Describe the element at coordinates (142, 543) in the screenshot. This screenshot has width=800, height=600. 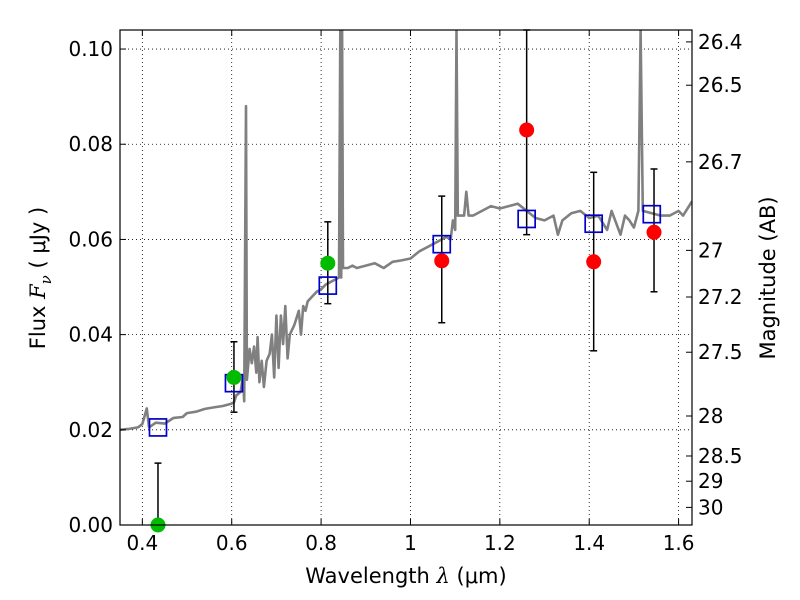
I see `x-tick-label: 0.4` at that location.